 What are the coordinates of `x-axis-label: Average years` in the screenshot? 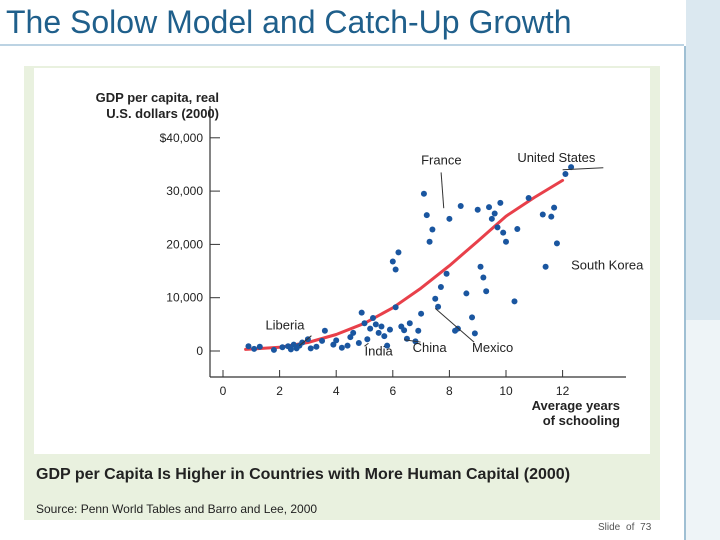 It's located at (576, 405).